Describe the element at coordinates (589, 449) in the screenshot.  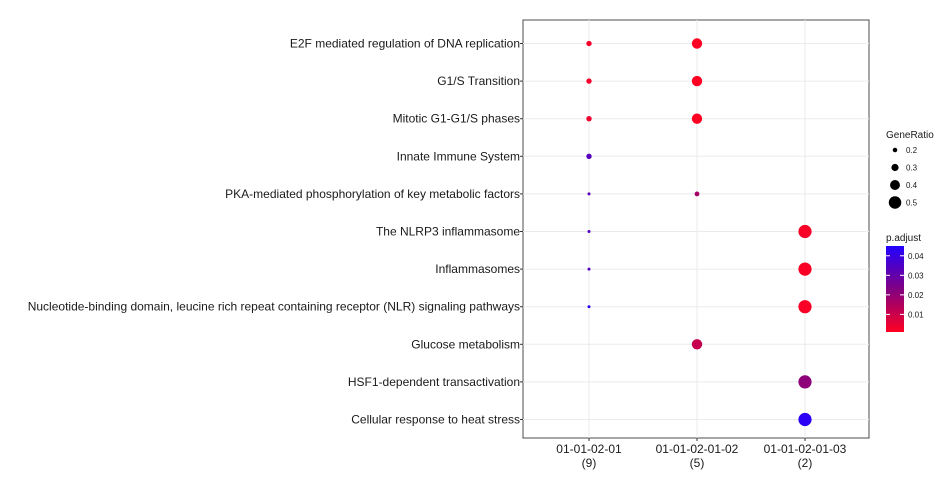
I see `x-tick-label: 01-01-02-01` at that location.